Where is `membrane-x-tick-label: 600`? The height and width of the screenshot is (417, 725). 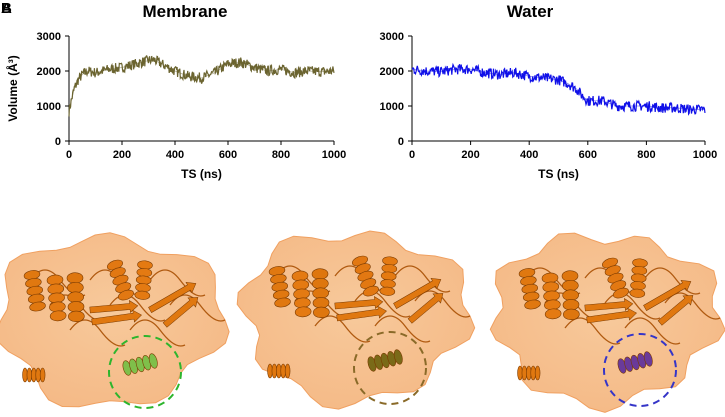
membrane-x-tick-label: 600 is located at coordinates (228, 155).